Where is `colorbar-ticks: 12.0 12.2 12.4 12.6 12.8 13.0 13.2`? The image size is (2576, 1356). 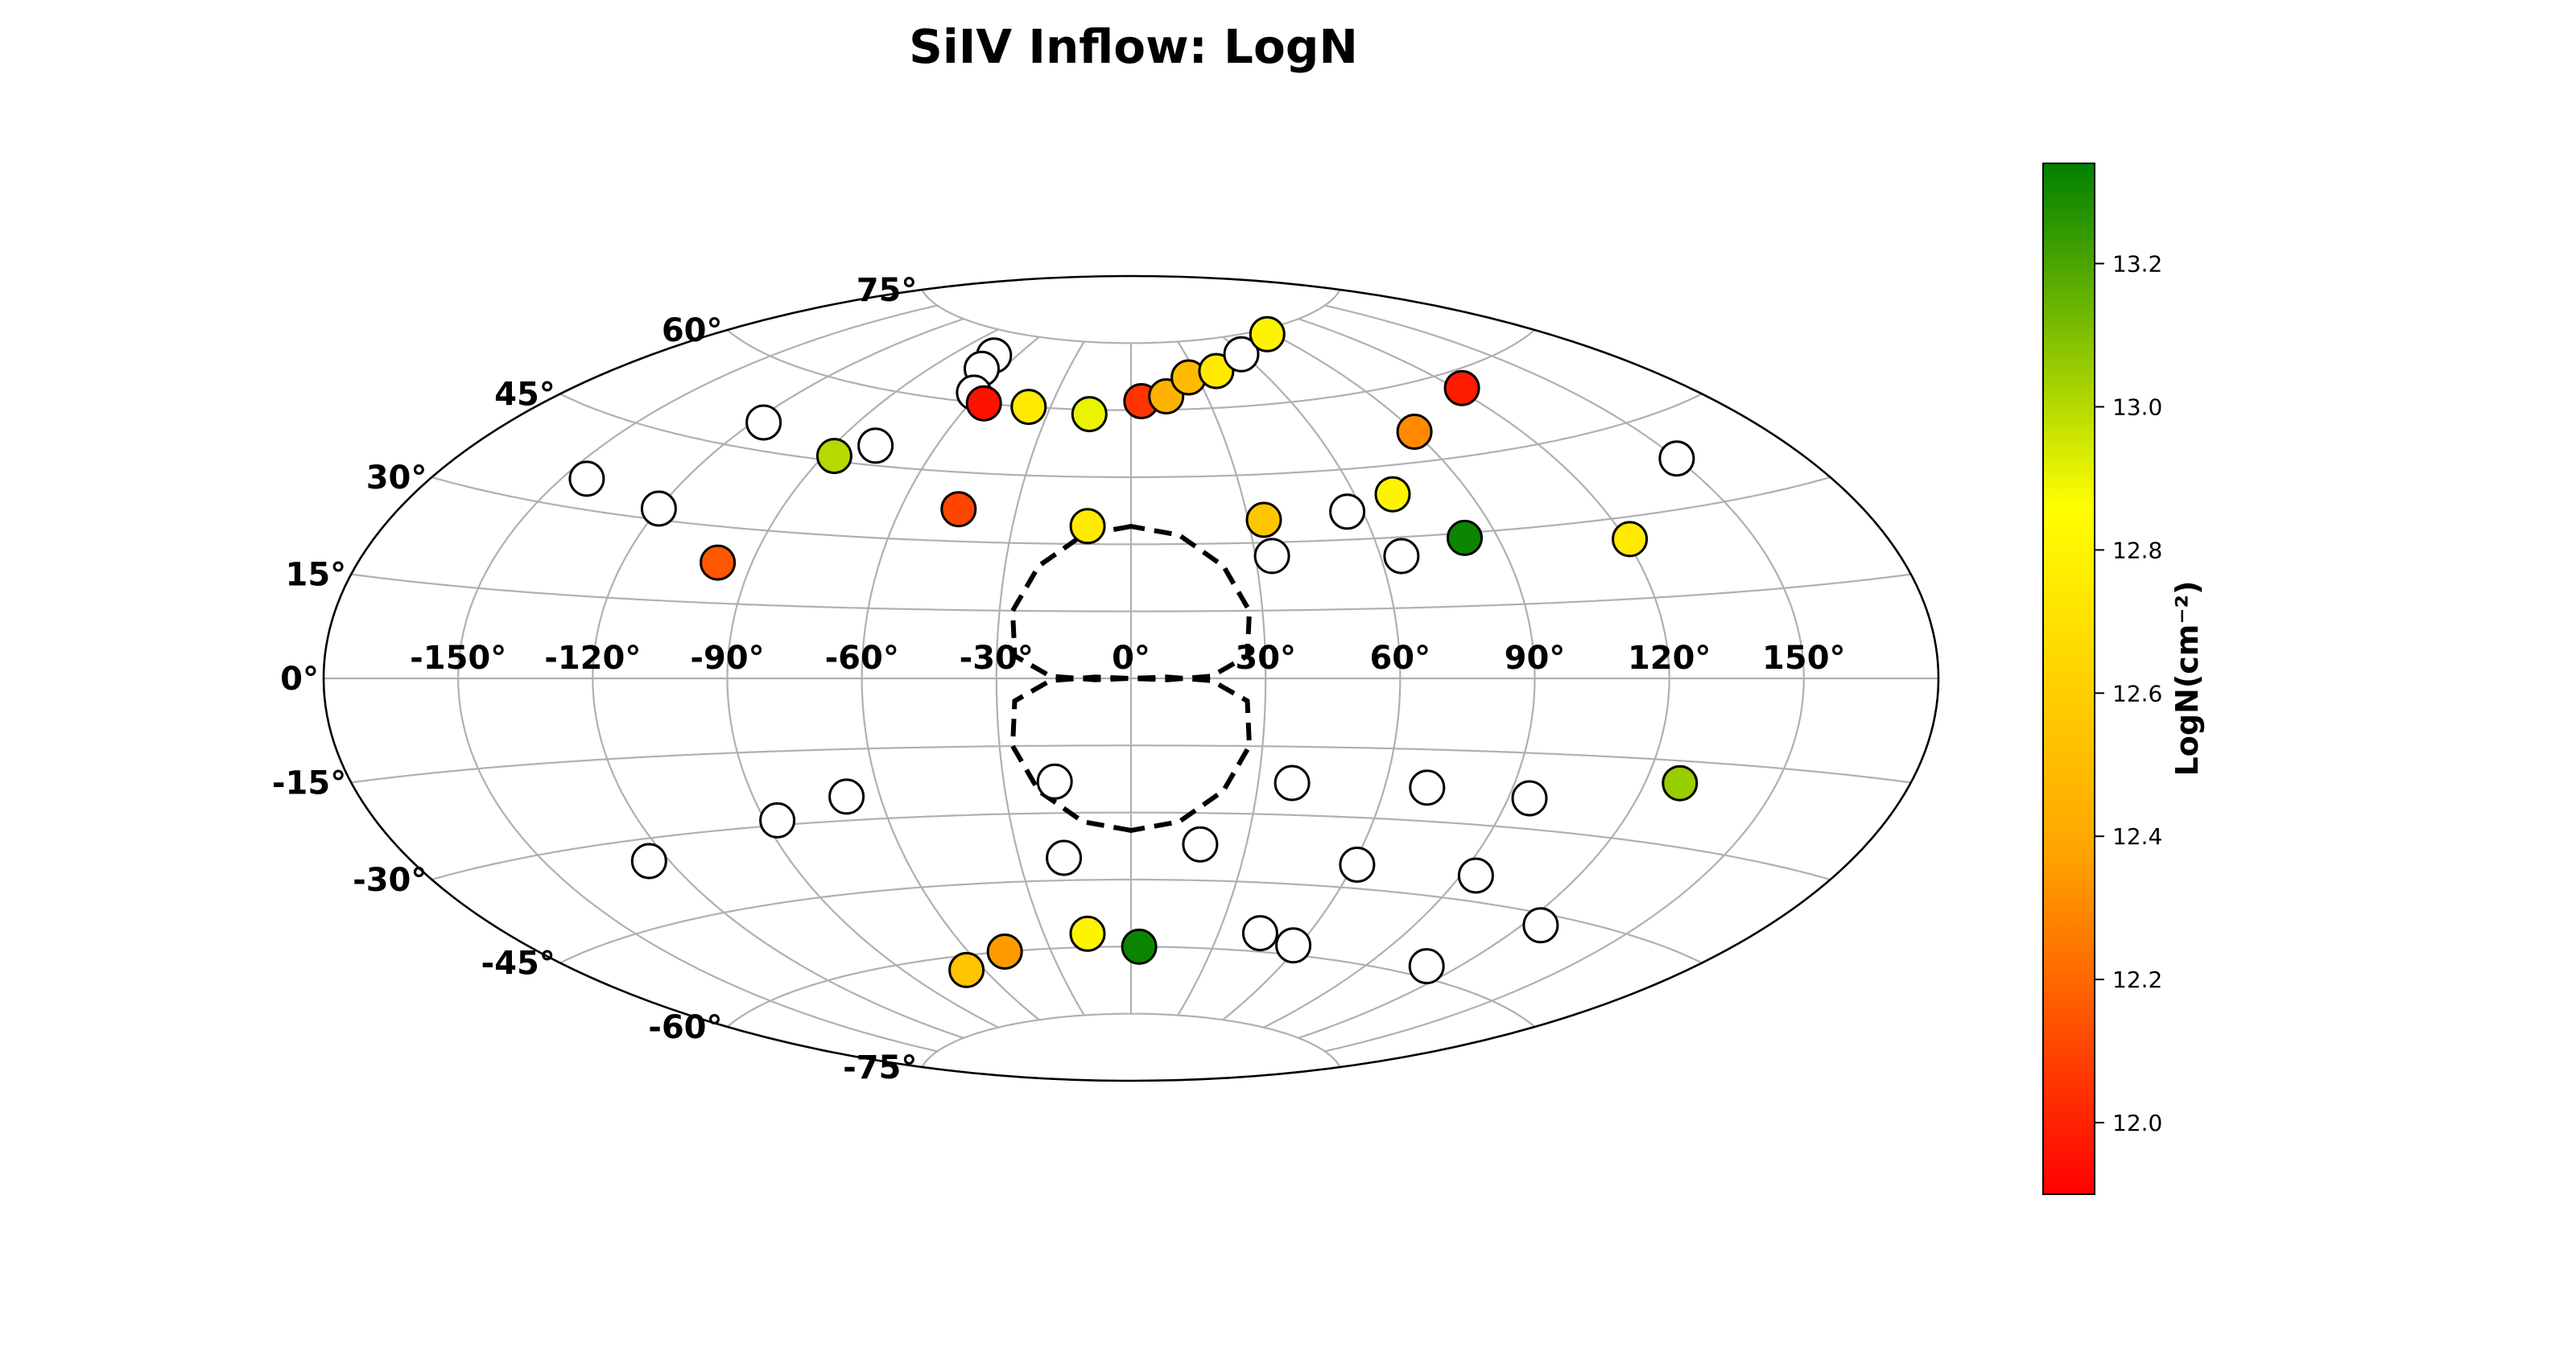
colorbar-ticks: 12.0 12.2 12.4 12.6 12.8 13.0 13.2 is located at coordinates (2128, 693).